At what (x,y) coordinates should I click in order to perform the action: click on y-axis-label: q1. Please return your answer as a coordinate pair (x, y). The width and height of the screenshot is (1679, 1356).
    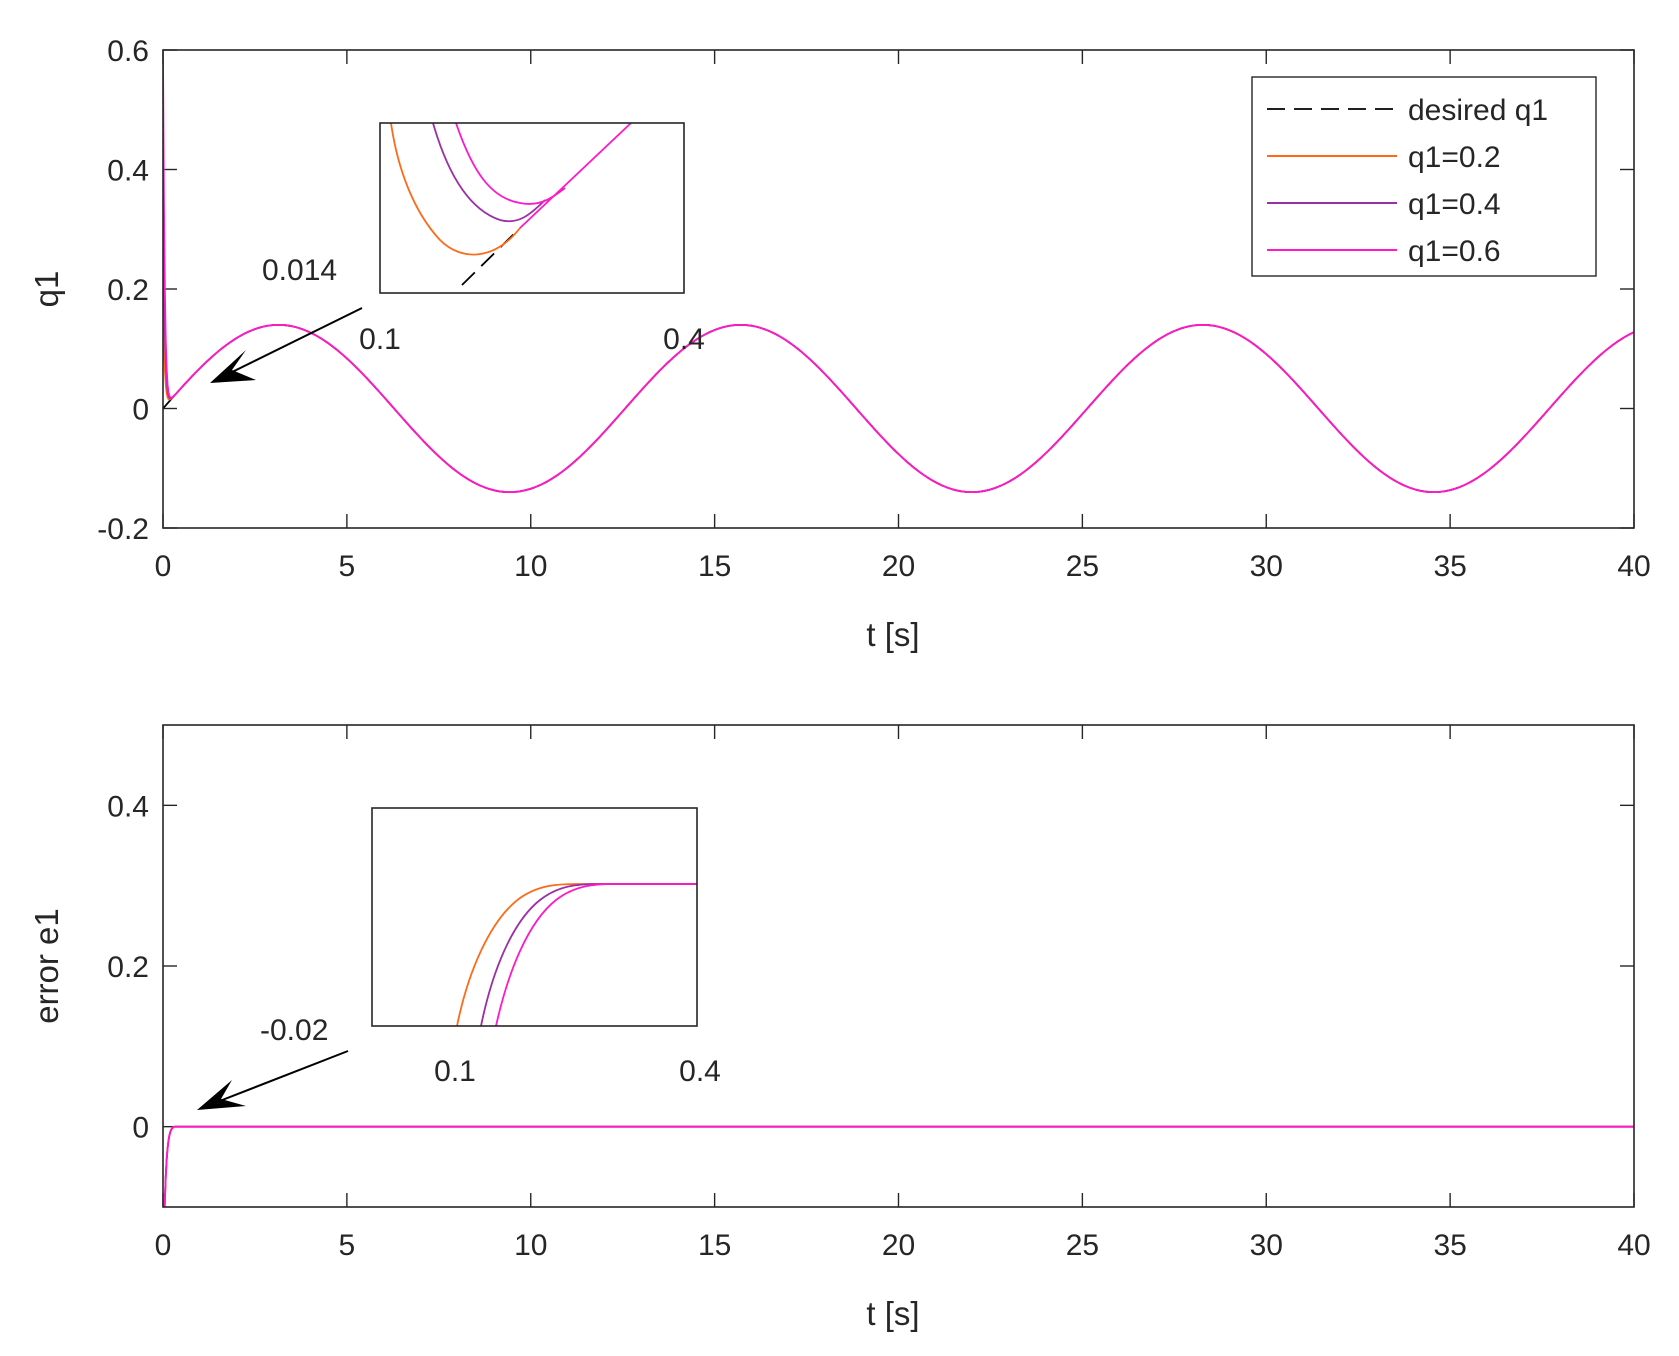
    Looking at the image, I should click on (46, 289).